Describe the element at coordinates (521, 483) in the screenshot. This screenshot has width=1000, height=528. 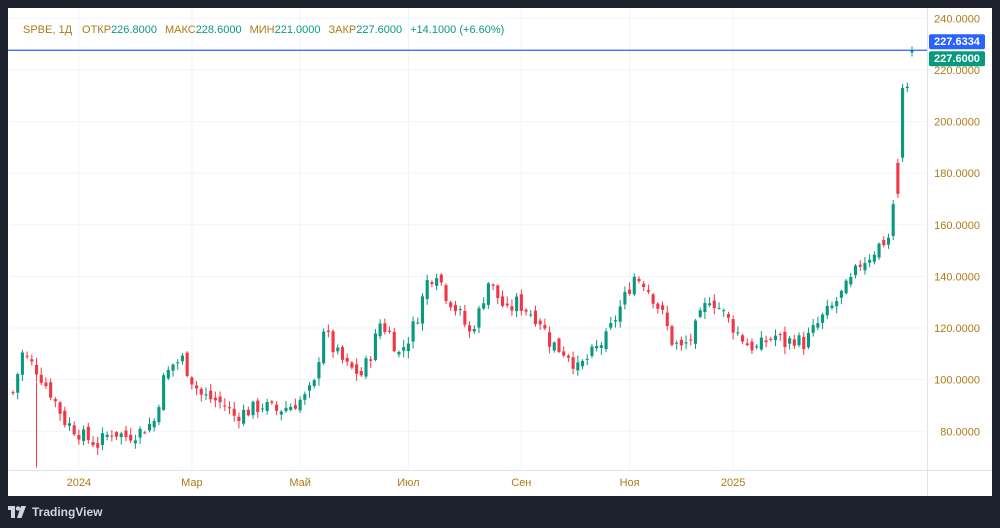
I see `time-tick-label: Сен` at that location.